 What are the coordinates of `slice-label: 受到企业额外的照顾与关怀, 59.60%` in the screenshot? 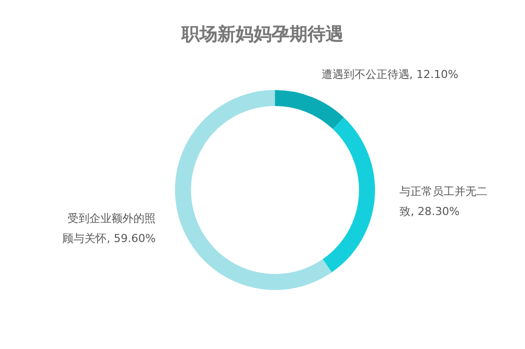 It's located at (109, 229).